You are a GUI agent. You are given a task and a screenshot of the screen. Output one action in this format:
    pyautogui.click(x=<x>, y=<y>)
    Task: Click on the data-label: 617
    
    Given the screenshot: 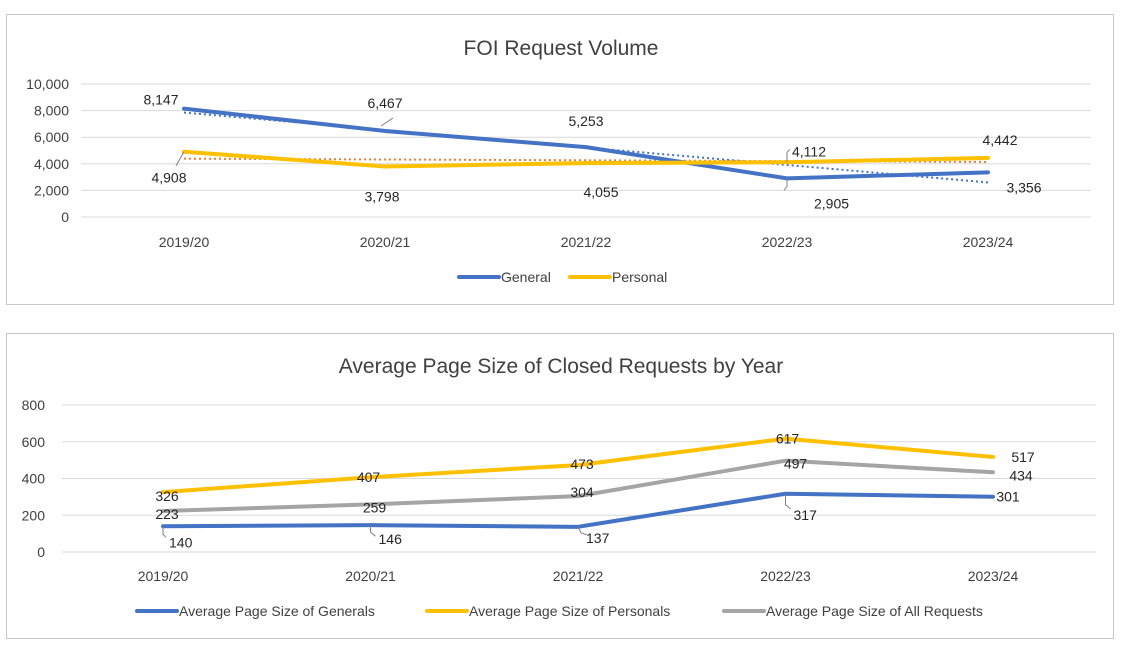 What is the action you would take?
    pyautogui.click(x=788, y=439)
    